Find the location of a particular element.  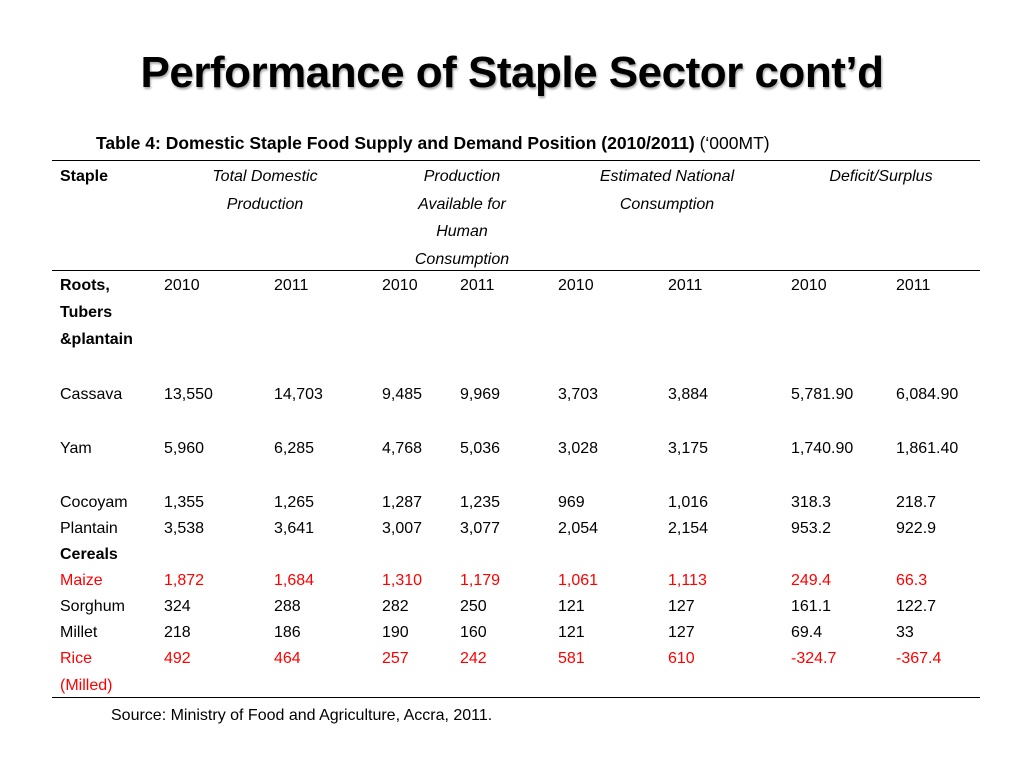

table-cell: 922.9 is located at coordinates (916, 528).